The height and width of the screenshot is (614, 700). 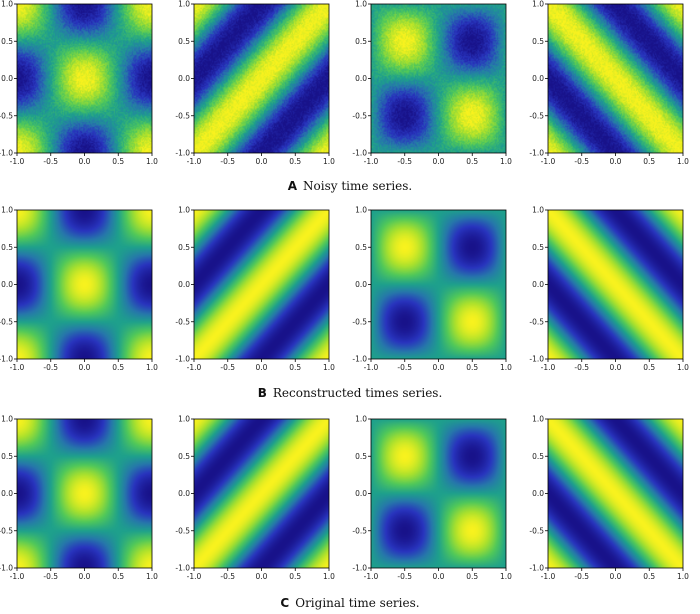 I want to click on caption-text: Original time series., so click(x=357, y=603).